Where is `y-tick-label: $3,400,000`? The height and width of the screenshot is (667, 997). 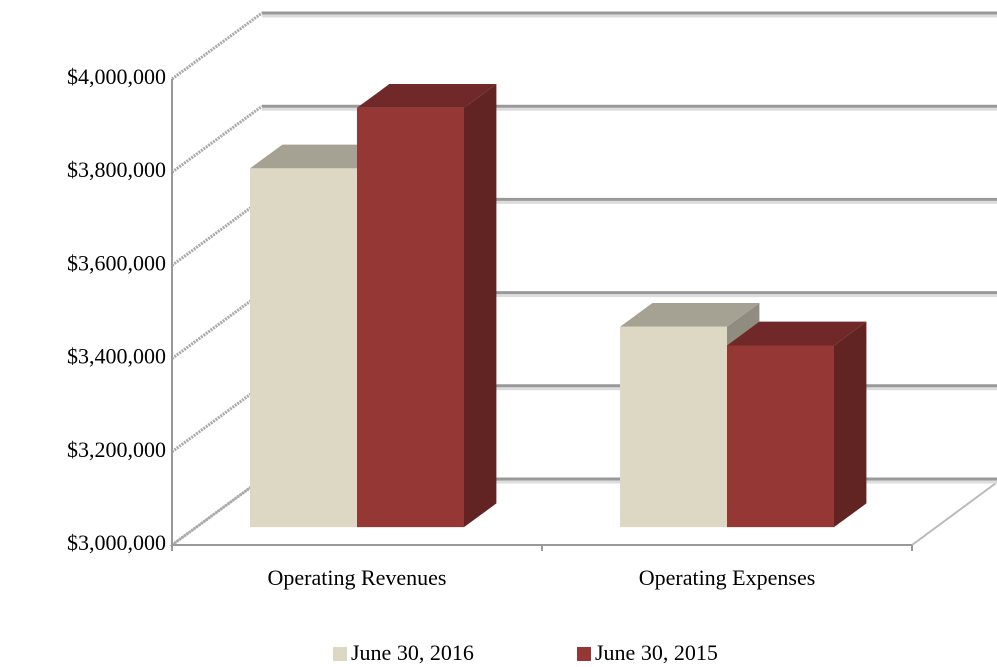
y-tick-label: $3,400,000 is located at coordinates (116, 356).